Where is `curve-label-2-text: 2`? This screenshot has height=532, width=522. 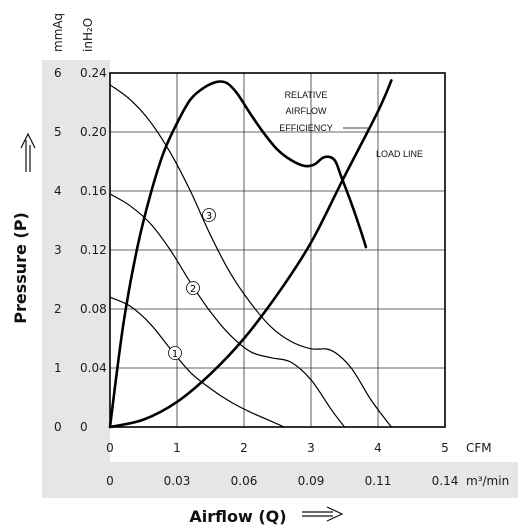 curve-label-2-text: 2 is located at coordinates (193, 289).